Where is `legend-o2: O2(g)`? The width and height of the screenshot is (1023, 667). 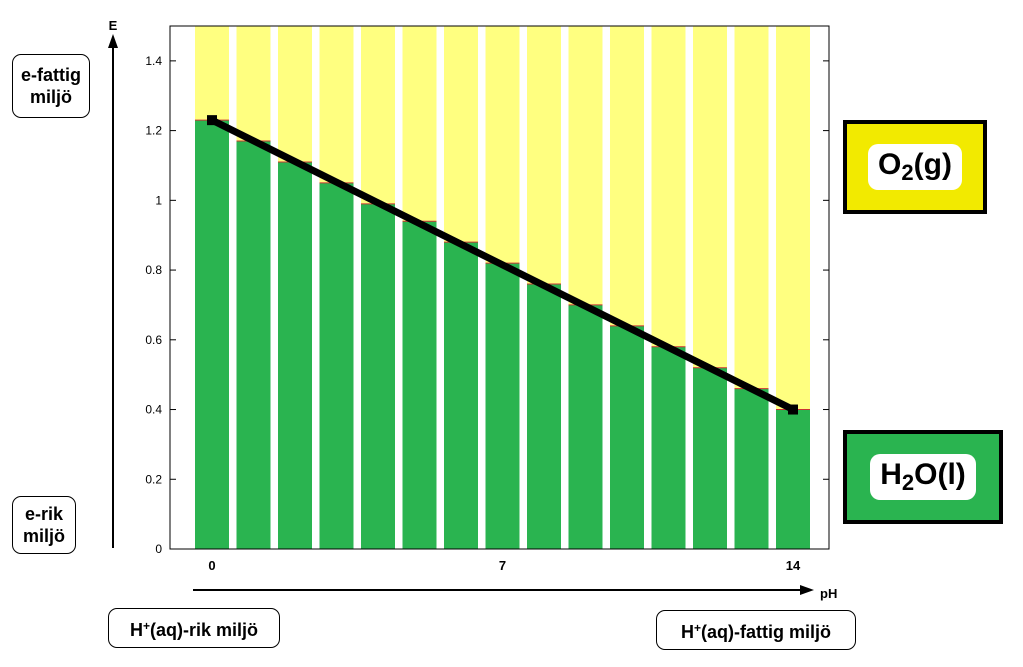 legend-o2: O2(g) is located at coordinates (915, 167).